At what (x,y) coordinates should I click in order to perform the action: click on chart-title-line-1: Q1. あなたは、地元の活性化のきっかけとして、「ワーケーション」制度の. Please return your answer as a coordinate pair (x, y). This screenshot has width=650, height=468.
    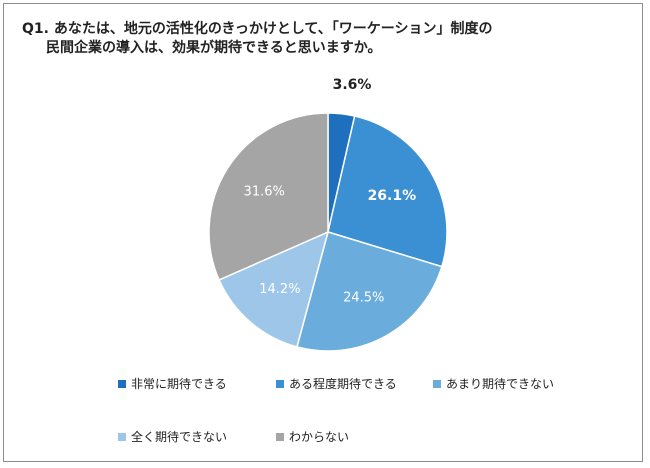
    Looking at the image, I should click on (257, 29).